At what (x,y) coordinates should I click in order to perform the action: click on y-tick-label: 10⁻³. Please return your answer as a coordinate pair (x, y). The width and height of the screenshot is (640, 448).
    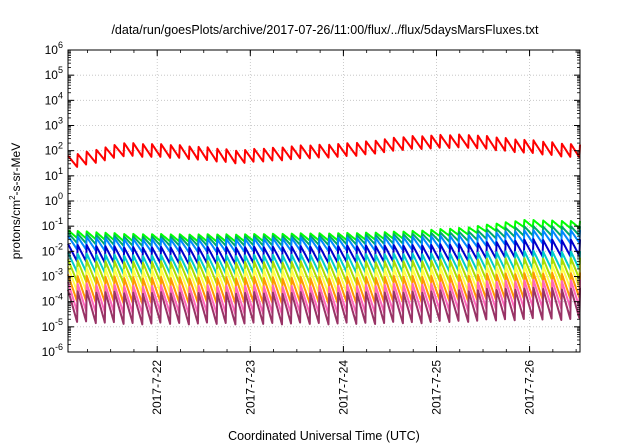
    Looking at the image, I should click on (52, 275).